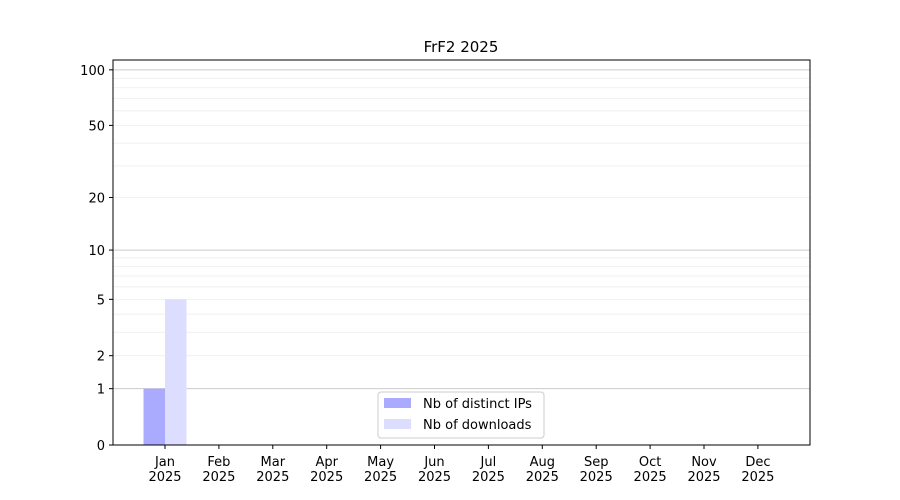 Image resolution: width=900 pixels, height=500 pixels. What do you see at coordinates (96, 126) in the screenshot?
I see `y-tick-label: 50` at bounding box center [96, 126].